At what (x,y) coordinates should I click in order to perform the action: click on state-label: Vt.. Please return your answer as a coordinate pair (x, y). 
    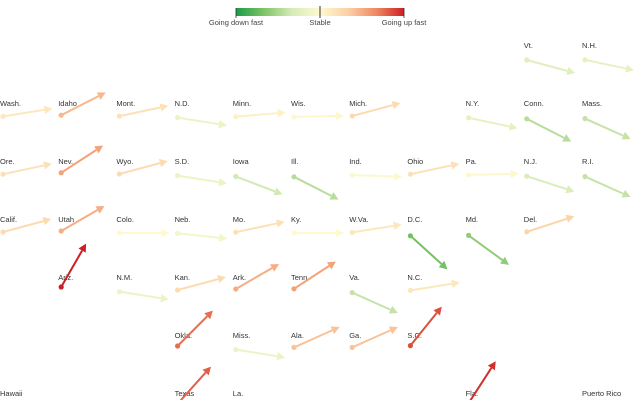
    Looking at the image, I should click on (528, 45).